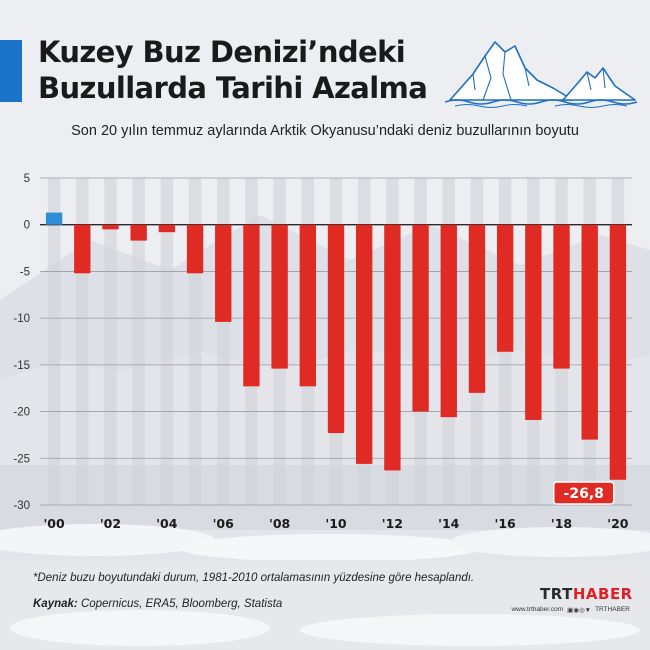 The width and height of the screenshot is (650, 650). What do you see at coordinates (11, 71) in the screenshot?
I see `title-accent-bar` at bounding box center [11, 71].